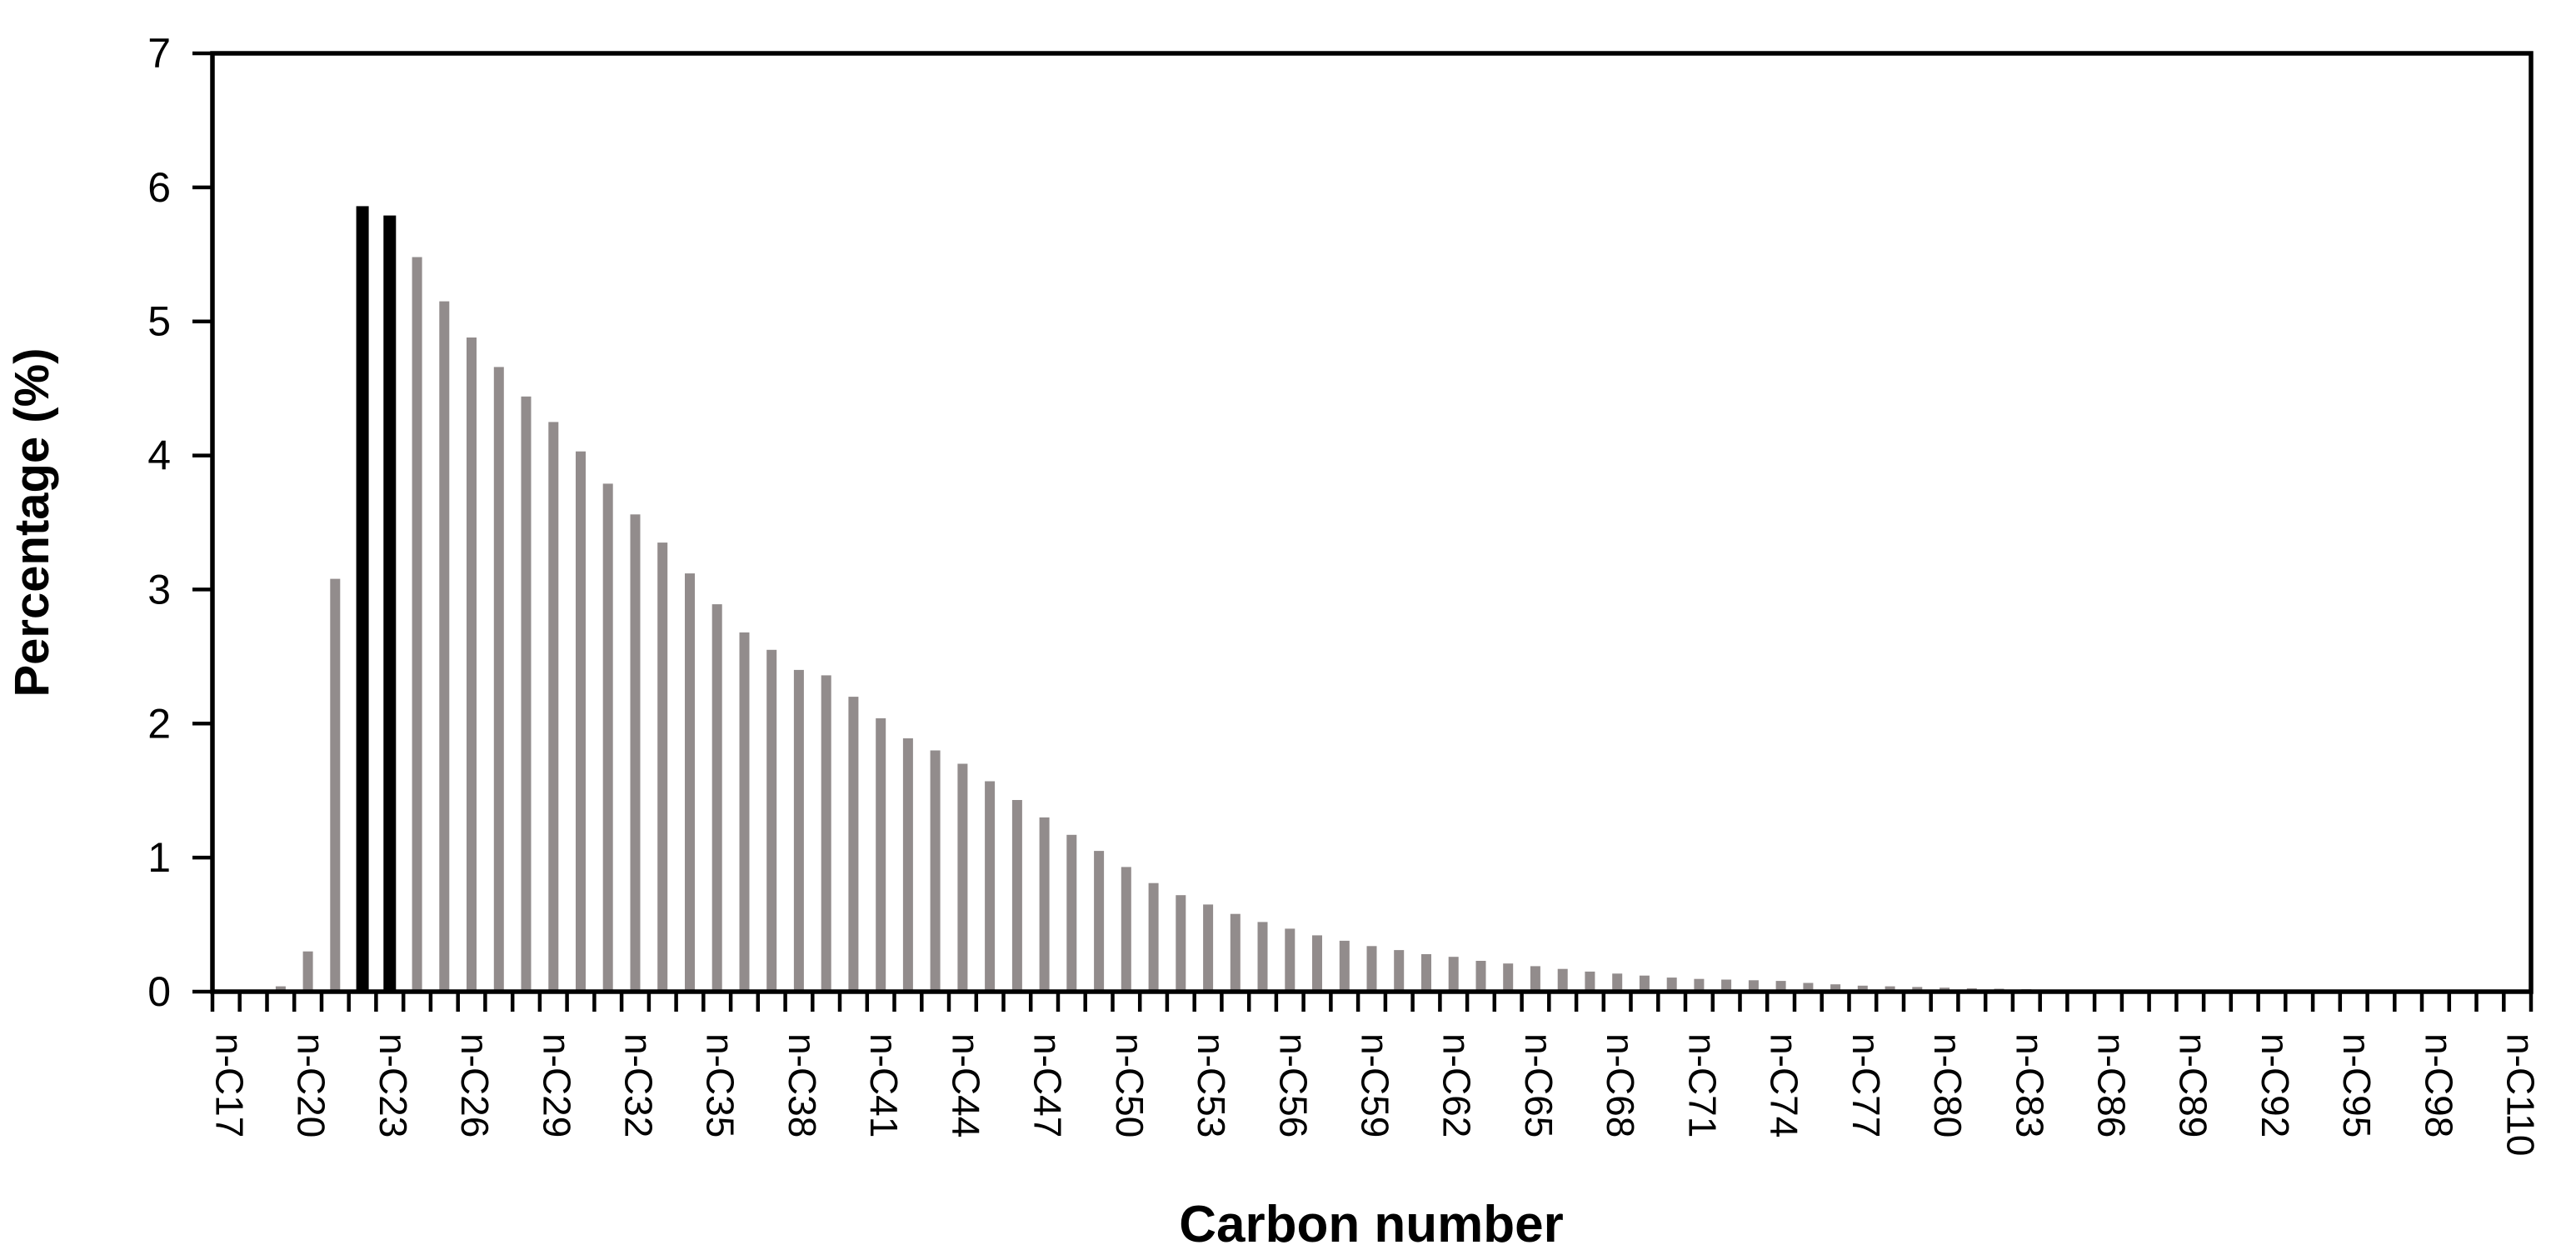 This screenshot has height=1260, width=2576. Describe the element at coordinates (720, 1085) in the screenshot. I see `x-tick-label: n-C35` at that location.